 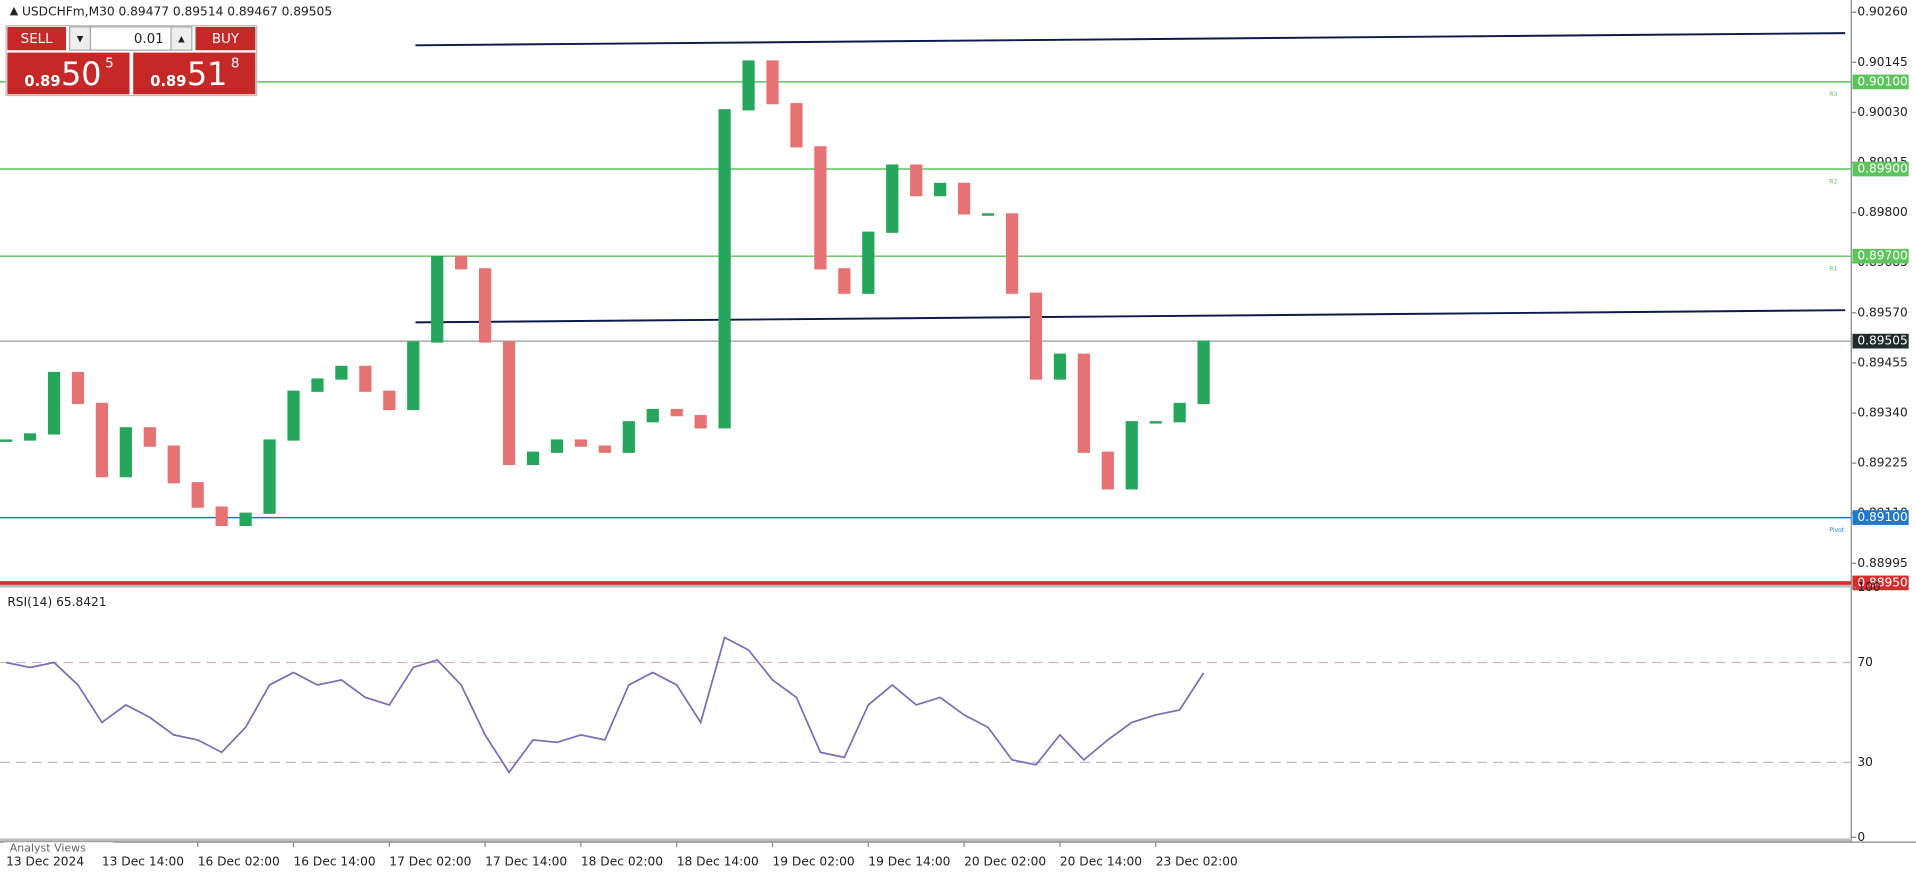 I want to click on level-box-label: 0.89700, so click(x=1882, y=256).